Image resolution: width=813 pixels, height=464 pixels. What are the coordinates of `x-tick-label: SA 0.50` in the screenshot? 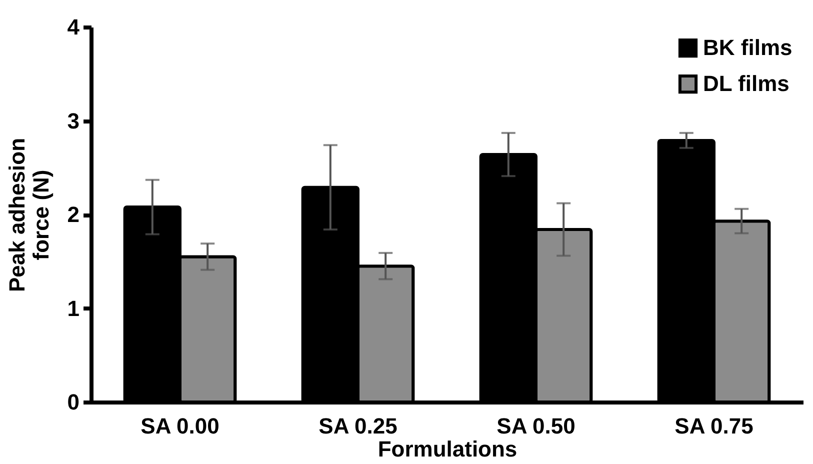 It's located at (536, 426).